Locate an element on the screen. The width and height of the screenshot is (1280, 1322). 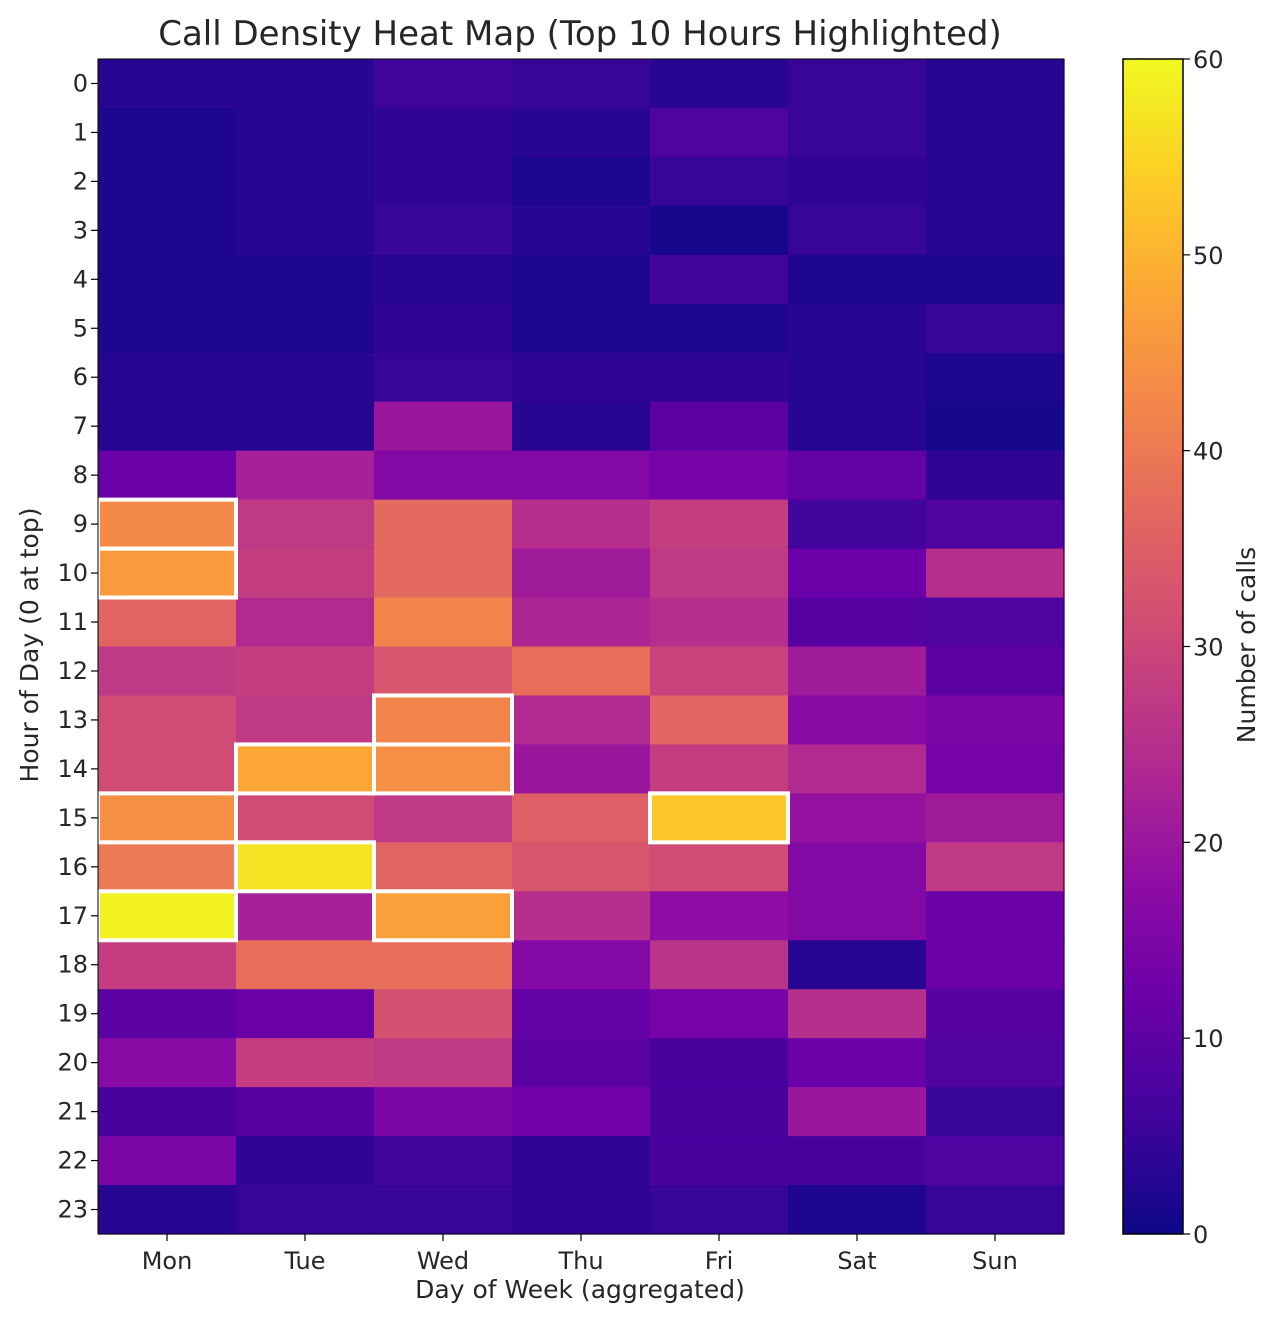
y-tick-label: 2 is located at coordinates (80, 181).